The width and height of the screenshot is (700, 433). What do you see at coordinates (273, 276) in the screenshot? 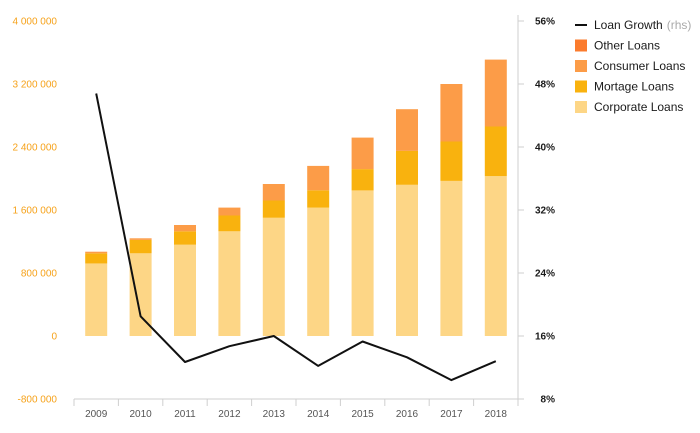
I see `bar-corporate-loans-2013` at bounding box center [273, 276].